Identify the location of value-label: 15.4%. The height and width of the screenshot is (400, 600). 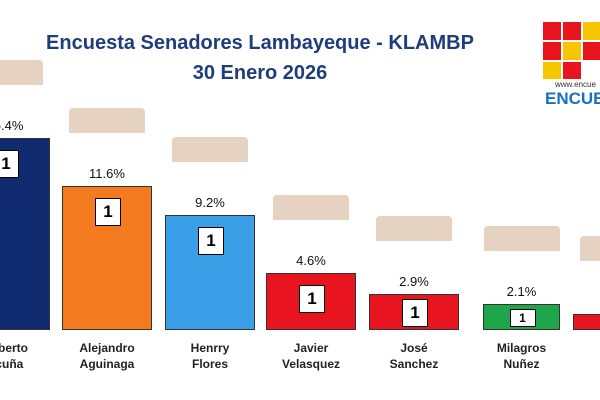
(12, 126).